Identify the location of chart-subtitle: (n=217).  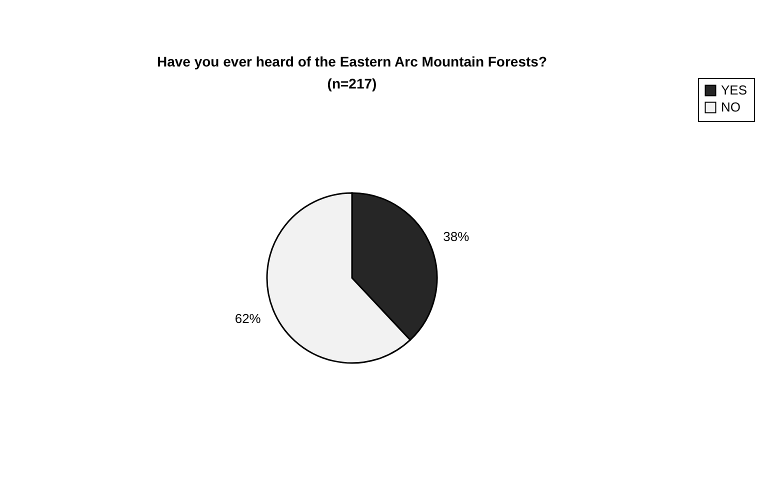
(352, 84).